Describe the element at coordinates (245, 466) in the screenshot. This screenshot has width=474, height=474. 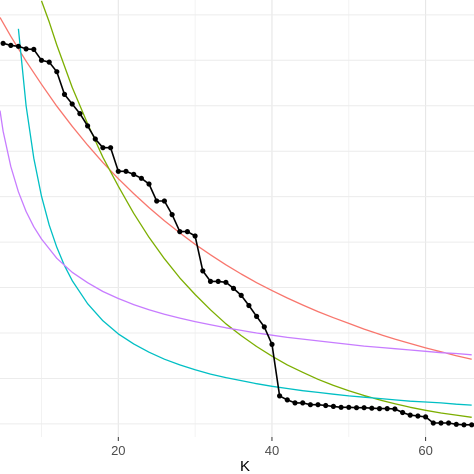
I see `x-axis-title: K` at that location.